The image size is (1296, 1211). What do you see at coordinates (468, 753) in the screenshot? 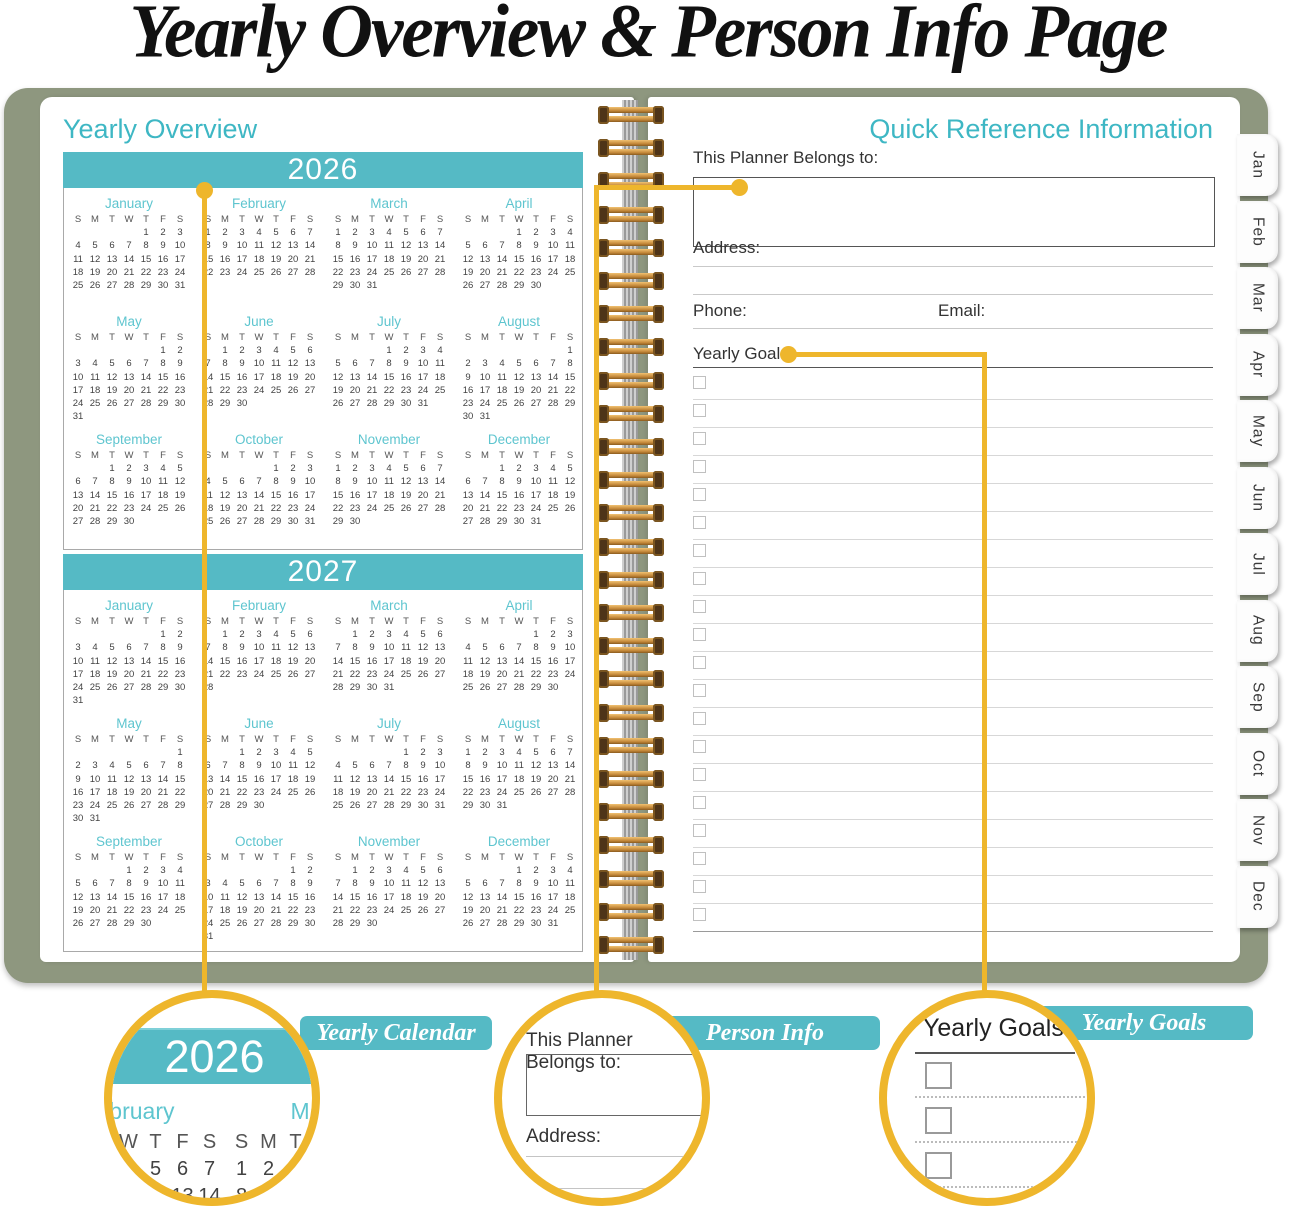
I see `calendar-day: 1` at bounding box center [468, 753].